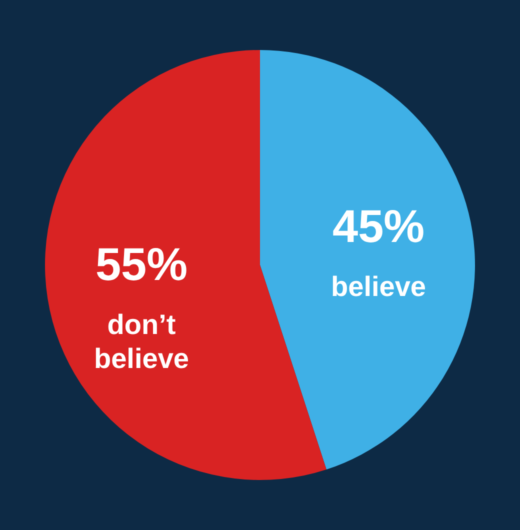 This screenshot has width=520, height=530. Describe the element at coordinates (378, 286) in the screenshot. I see `slice-label: believe` at that location.